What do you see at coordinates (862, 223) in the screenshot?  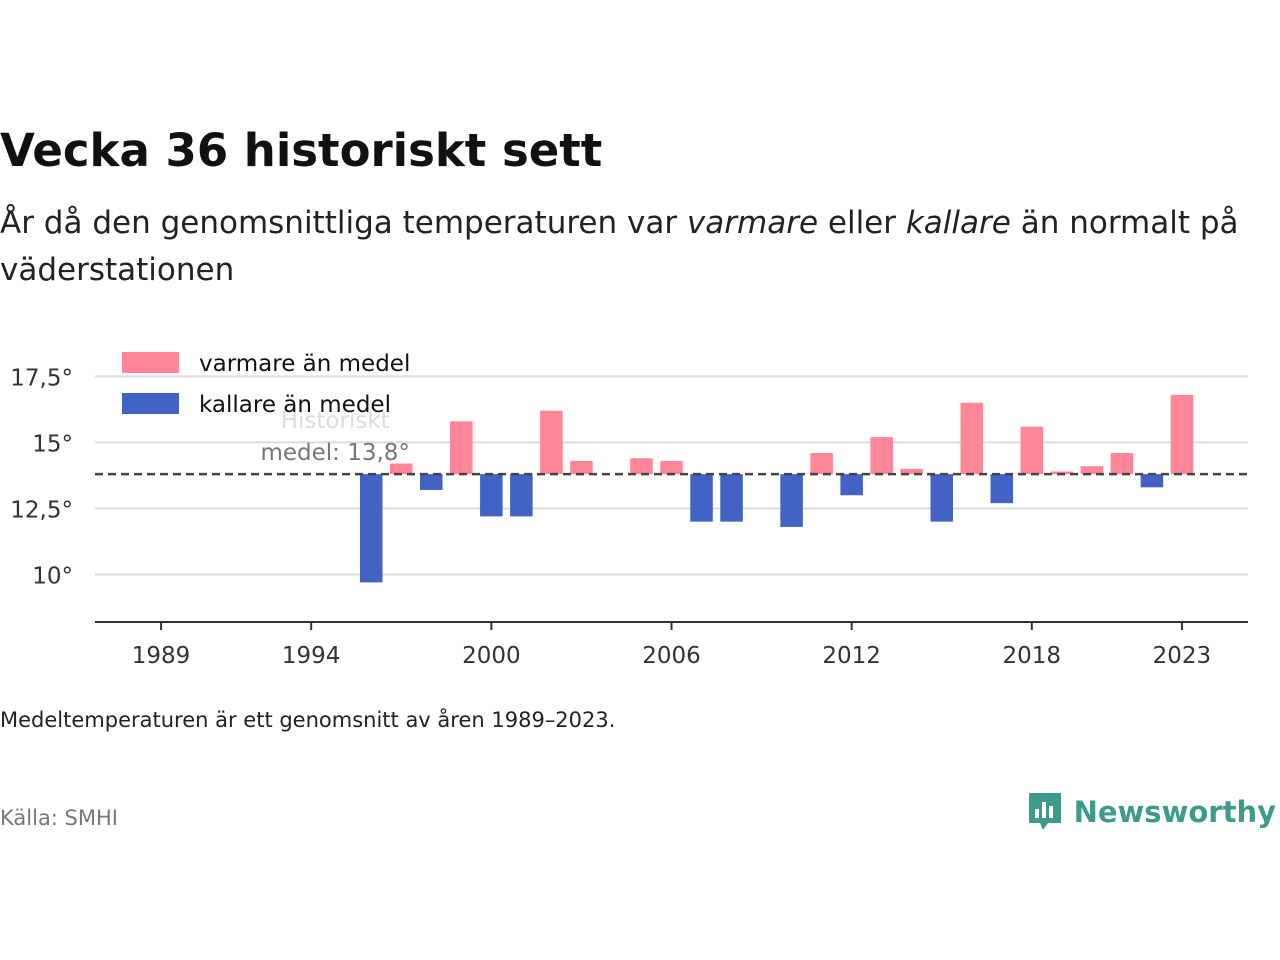 I see `subtitle-text-2: eller` at bounding box center [862, 223].